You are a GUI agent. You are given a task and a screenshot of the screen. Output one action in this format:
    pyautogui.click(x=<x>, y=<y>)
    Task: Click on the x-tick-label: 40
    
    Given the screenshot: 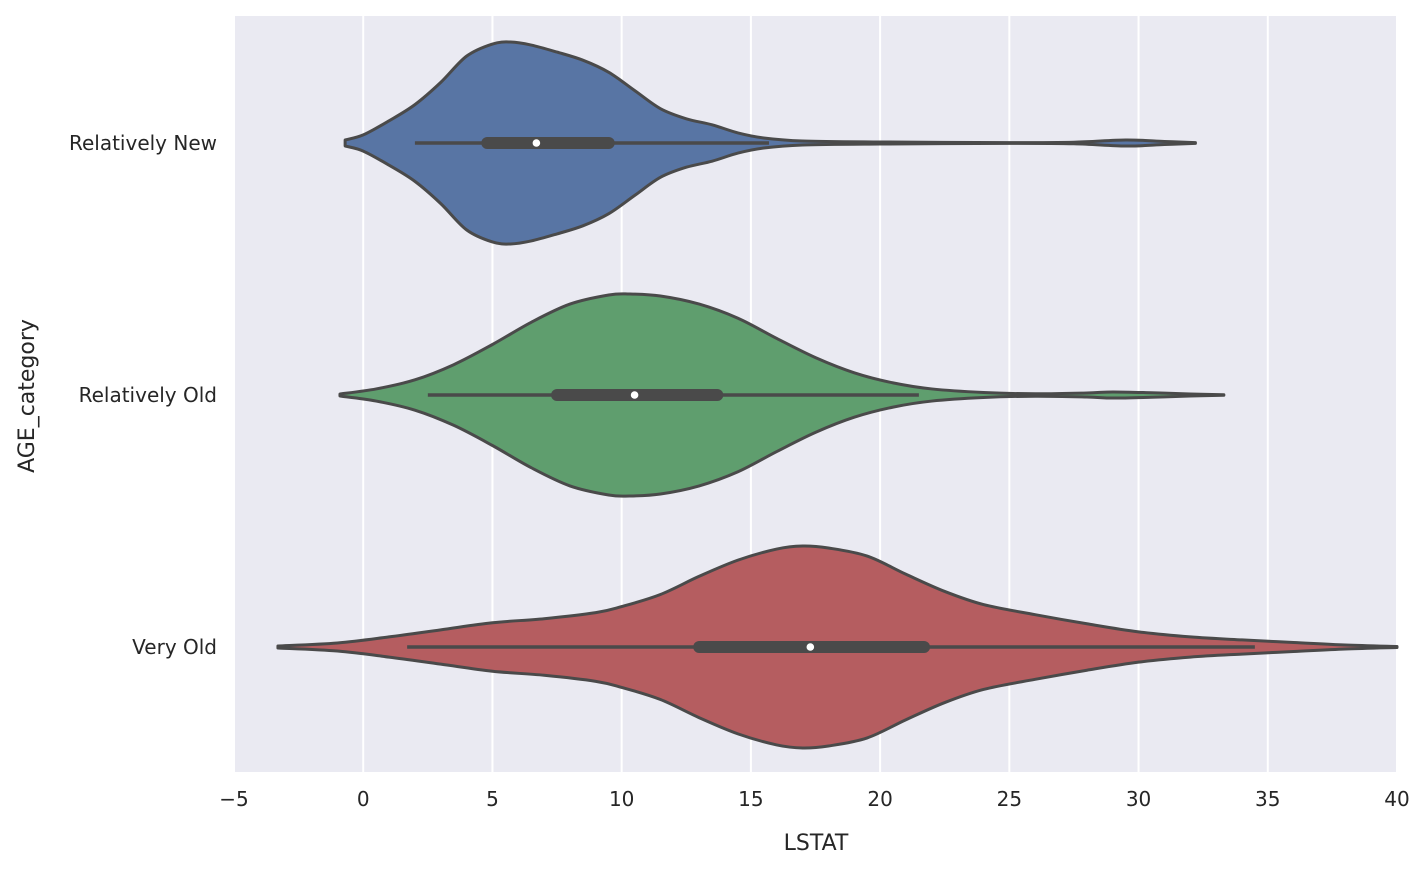 What is the action you would take?
    pyautogui.click(x=1396, y=799)
    